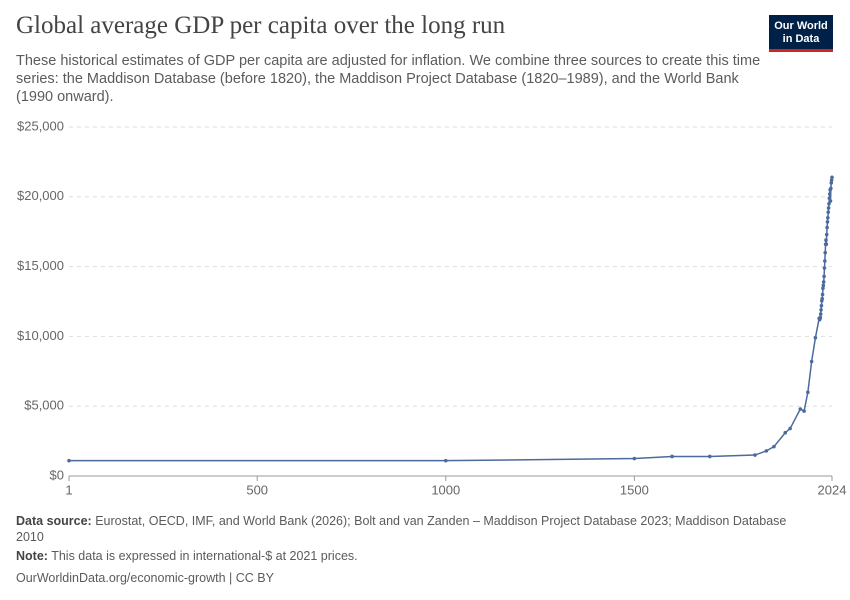 Image resolution: width=850 pixels, height=600 pixels. I want to click on y-tick-label: $0, so click(57, 474).